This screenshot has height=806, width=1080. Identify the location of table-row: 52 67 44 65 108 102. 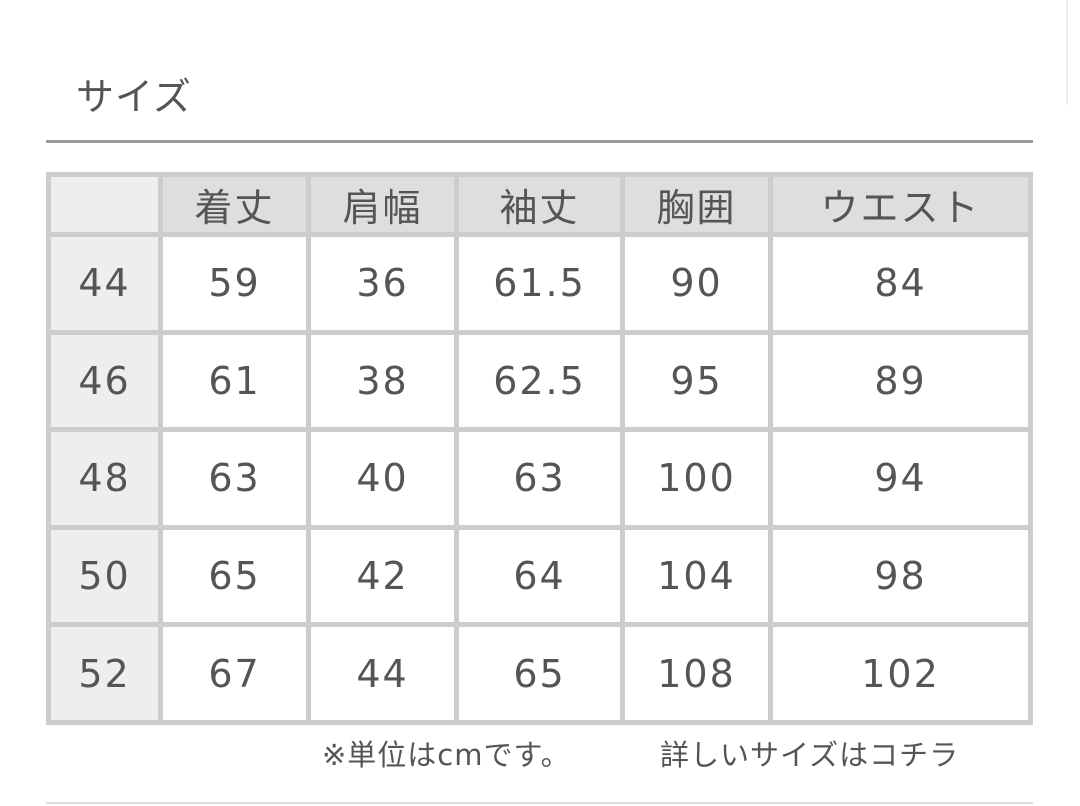
(539, 673).